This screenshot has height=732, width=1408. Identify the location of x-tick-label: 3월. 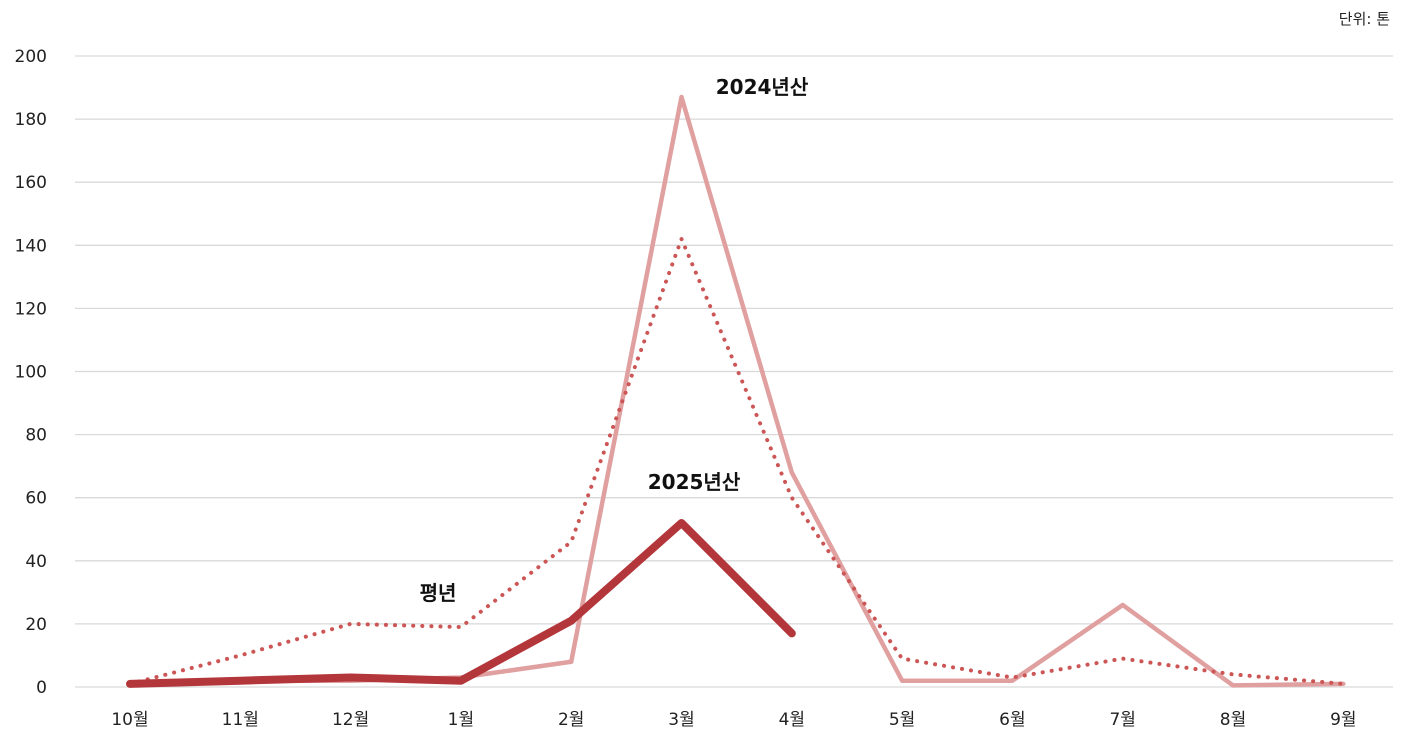
(681, 720).